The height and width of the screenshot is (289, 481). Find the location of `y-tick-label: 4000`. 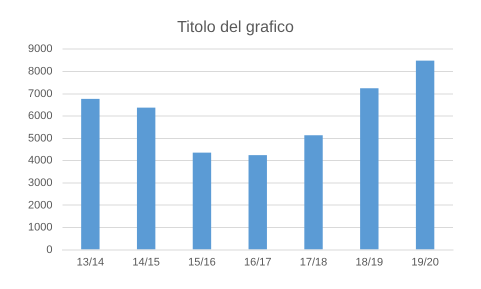

y-tick-label: 4000 is located at coordinates (40, 160).